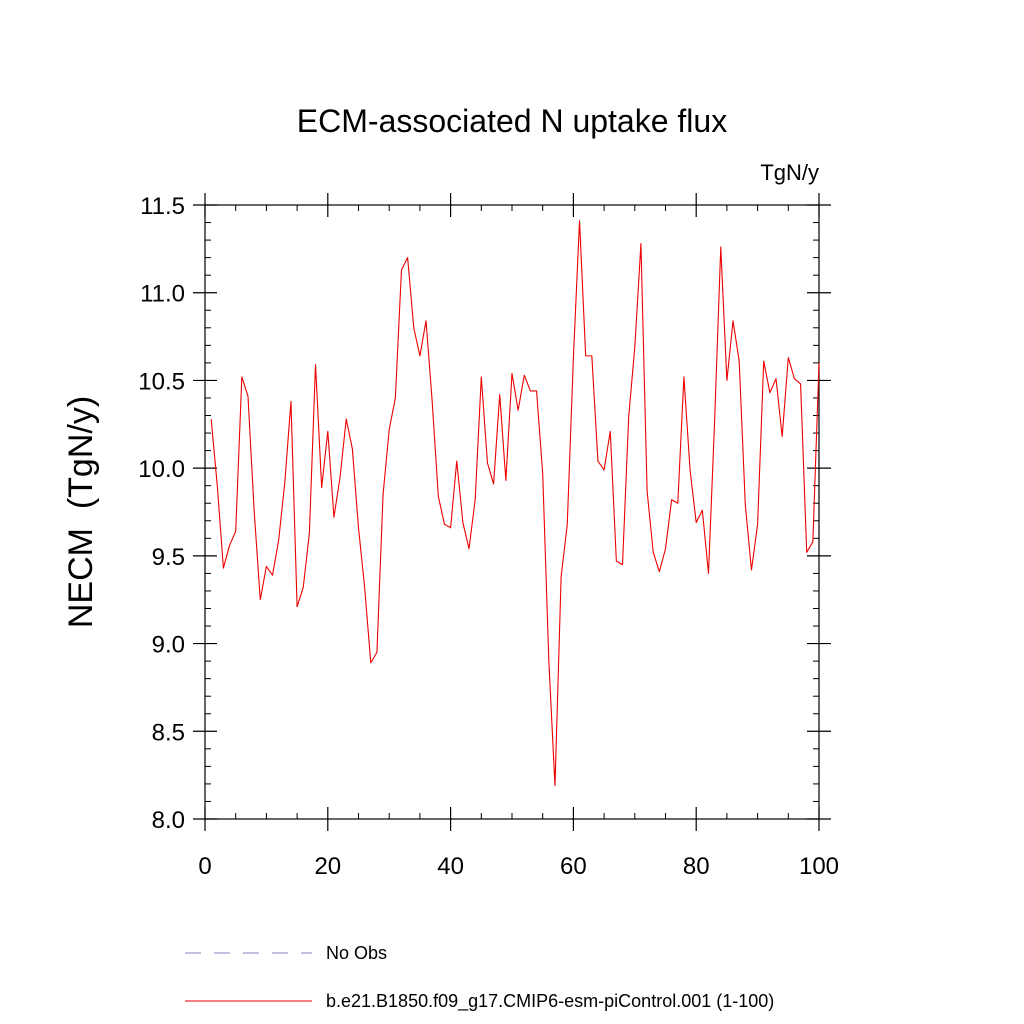 This screenshot has height=1024, width=1024. Describe the element at coordinates (81, 512) in the screenshot. I see `y-axis-label: NECM (TgN/y)` at that location.